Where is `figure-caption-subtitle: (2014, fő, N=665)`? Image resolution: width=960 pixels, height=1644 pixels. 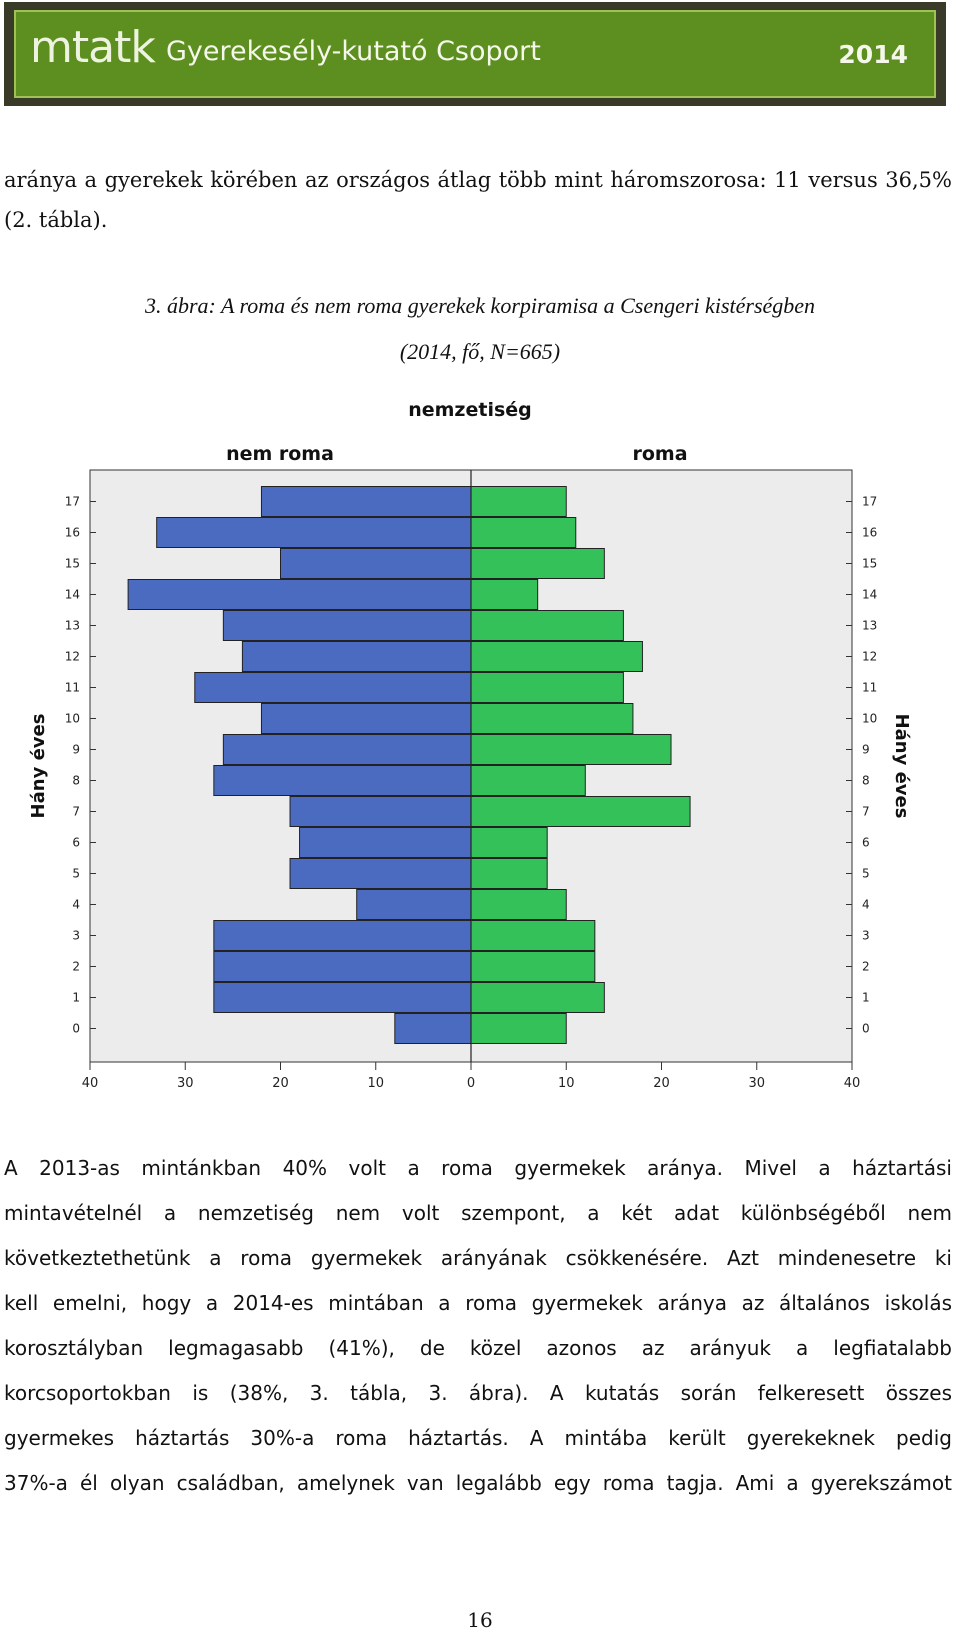
figure-caption-subtitle: (2014, fő, N=665) is located at coordinates (480, 351).